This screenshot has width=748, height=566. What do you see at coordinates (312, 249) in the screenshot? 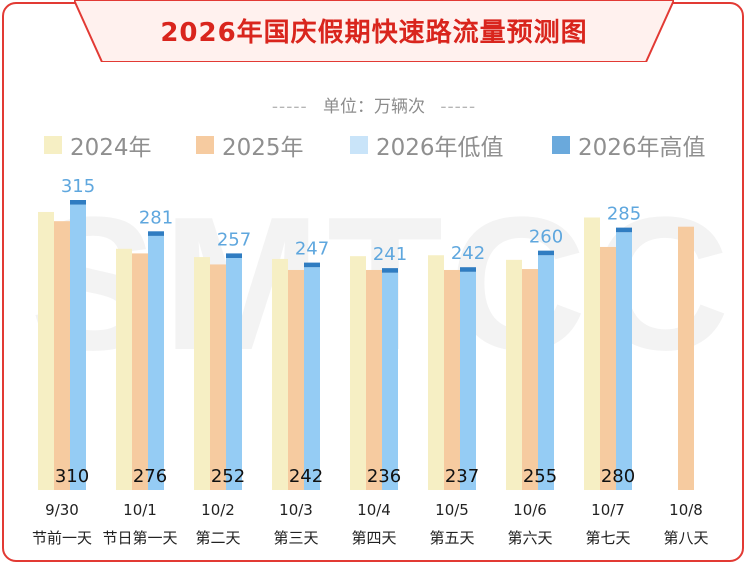
I see `high-value-label: 247` at bounding box center [312, 249].